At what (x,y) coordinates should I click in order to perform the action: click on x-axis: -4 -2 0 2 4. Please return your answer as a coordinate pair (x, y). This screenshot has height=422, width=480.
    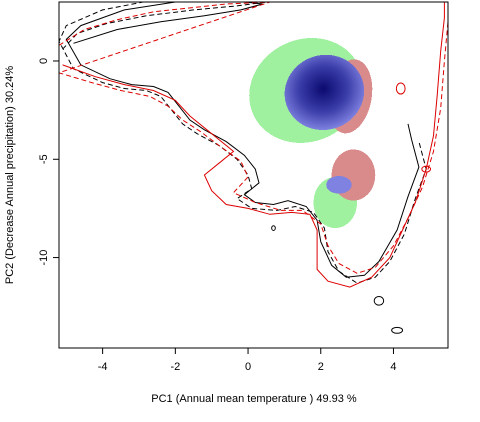
    Looking at the image, I should click on (247, 360).